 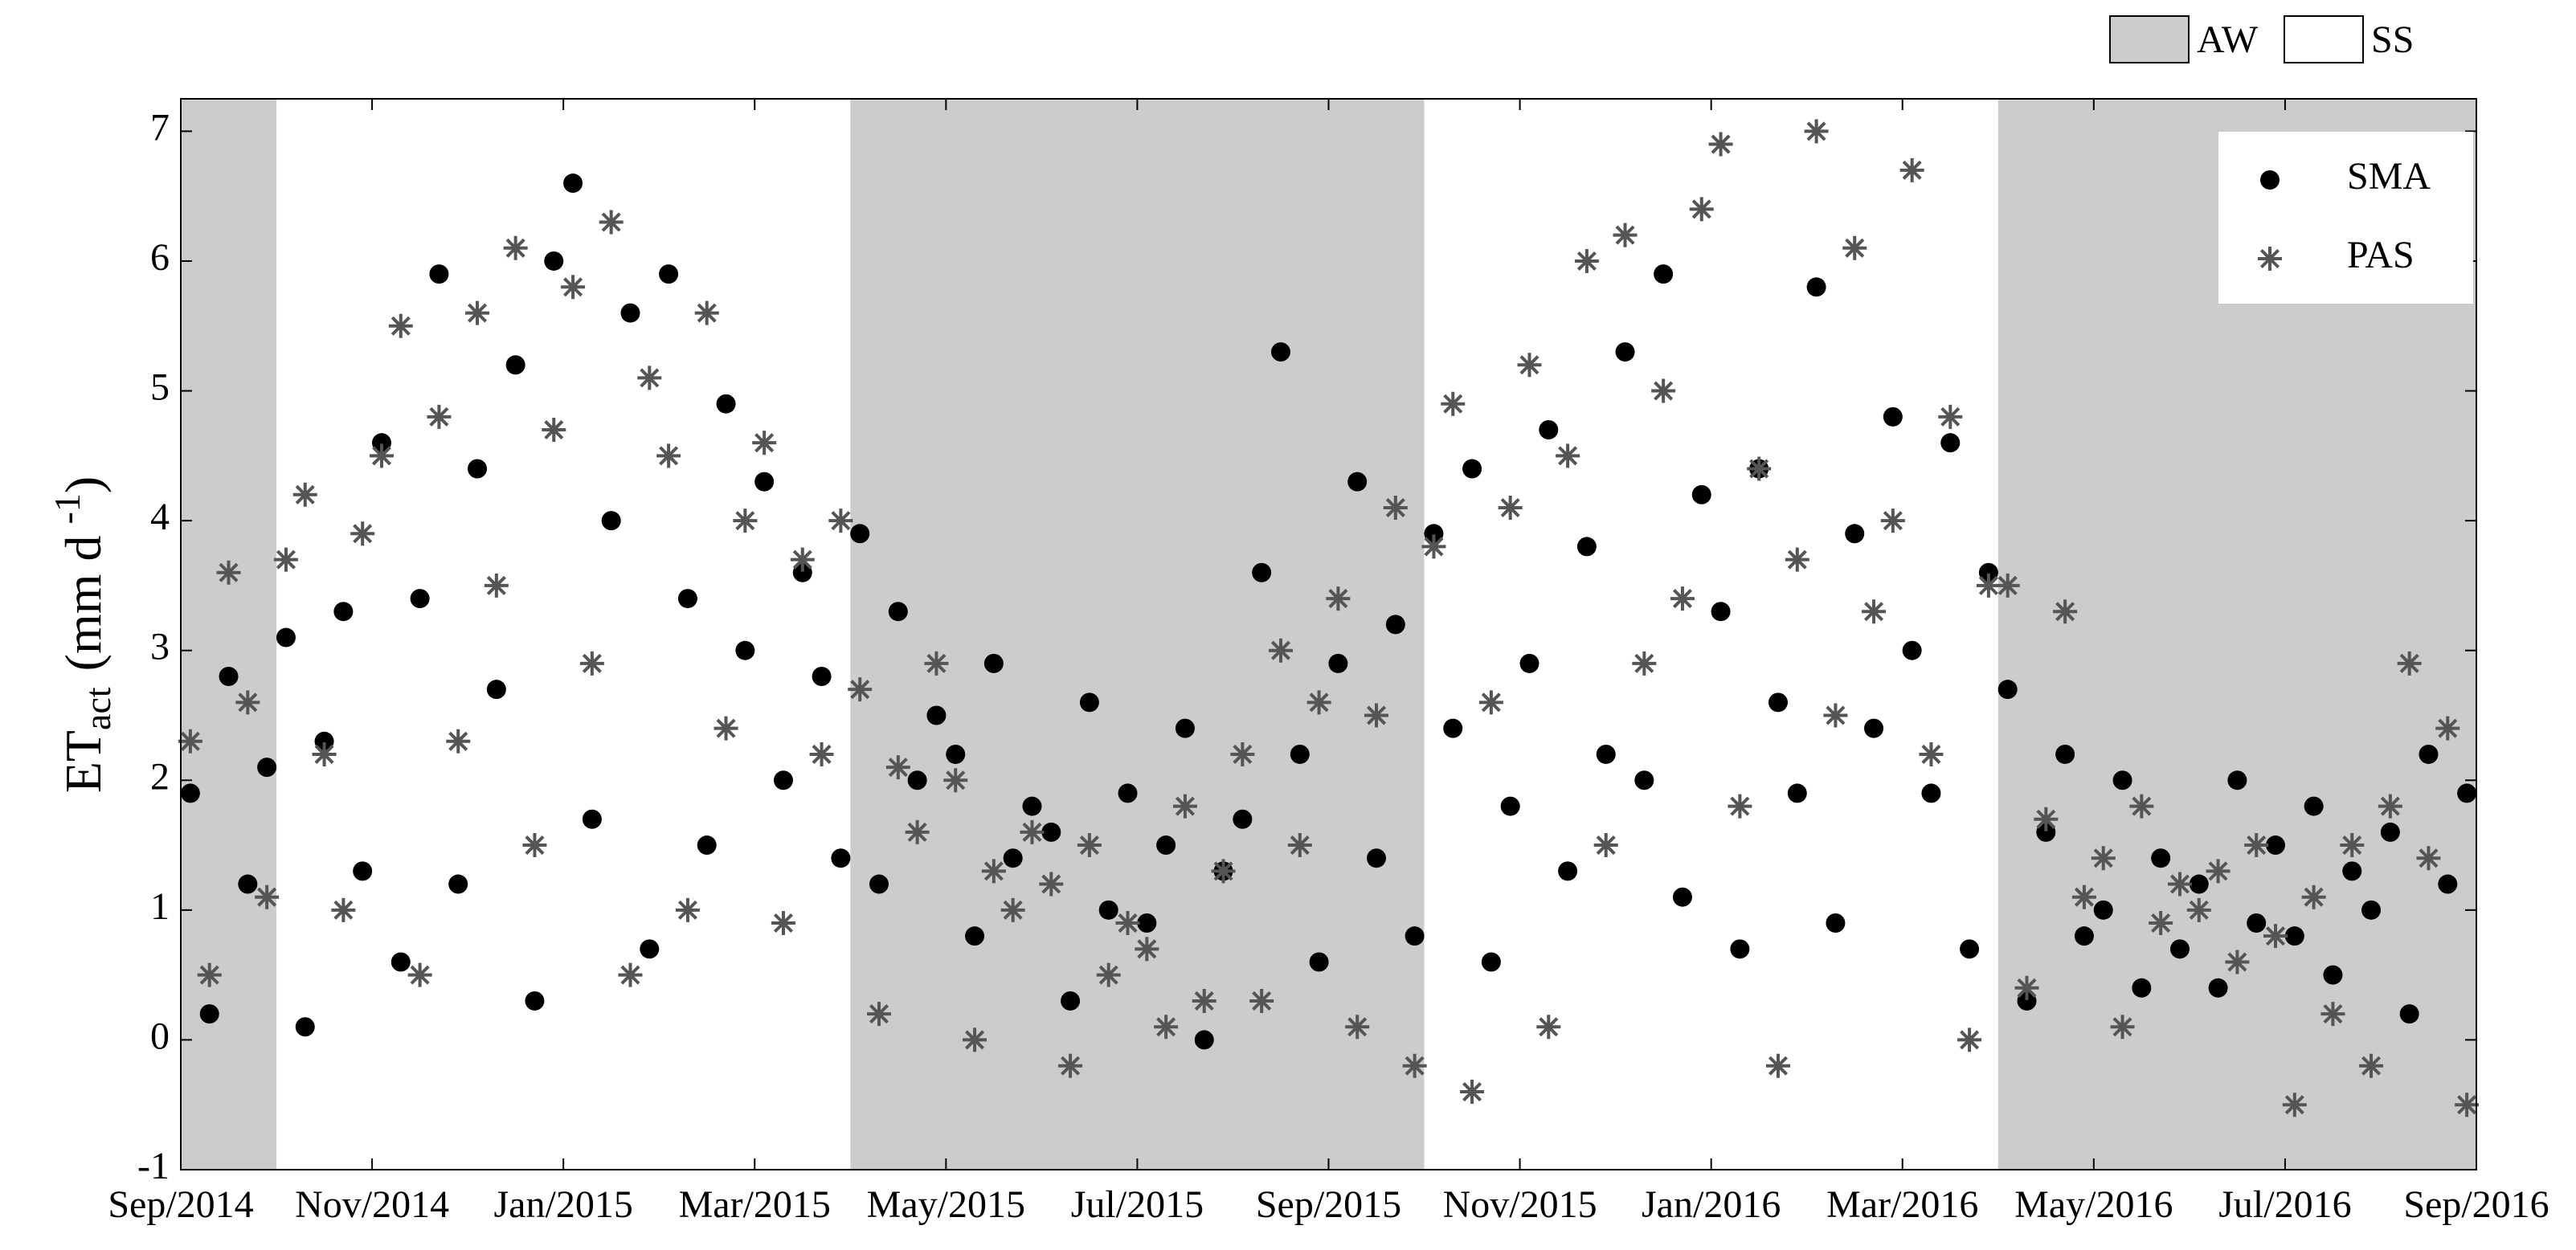 I want to click on period-legend-swatch, so click(x=2149, y=39).